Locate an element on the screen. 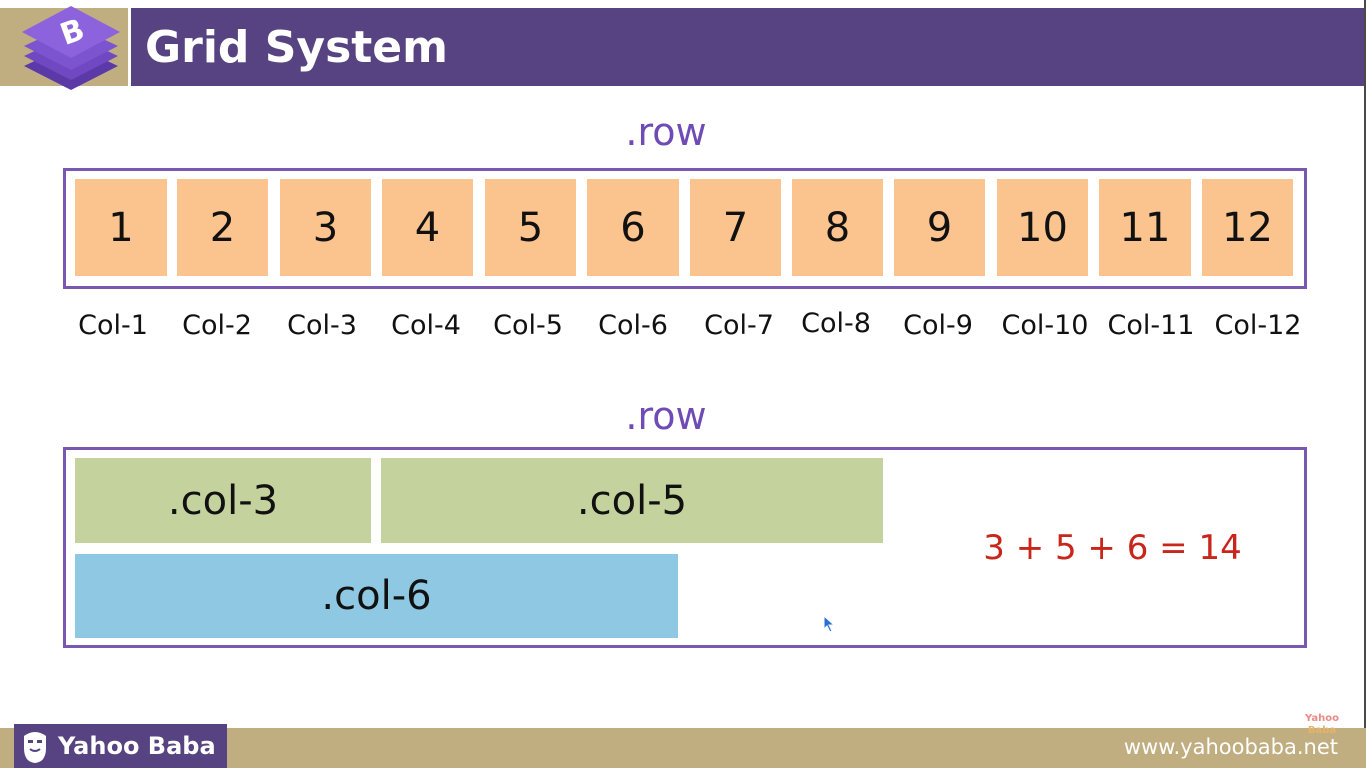 The width and height of the screenshot is (1366, 768). footer-brand: Yahoo Baba is located at coordinates (120, 746).